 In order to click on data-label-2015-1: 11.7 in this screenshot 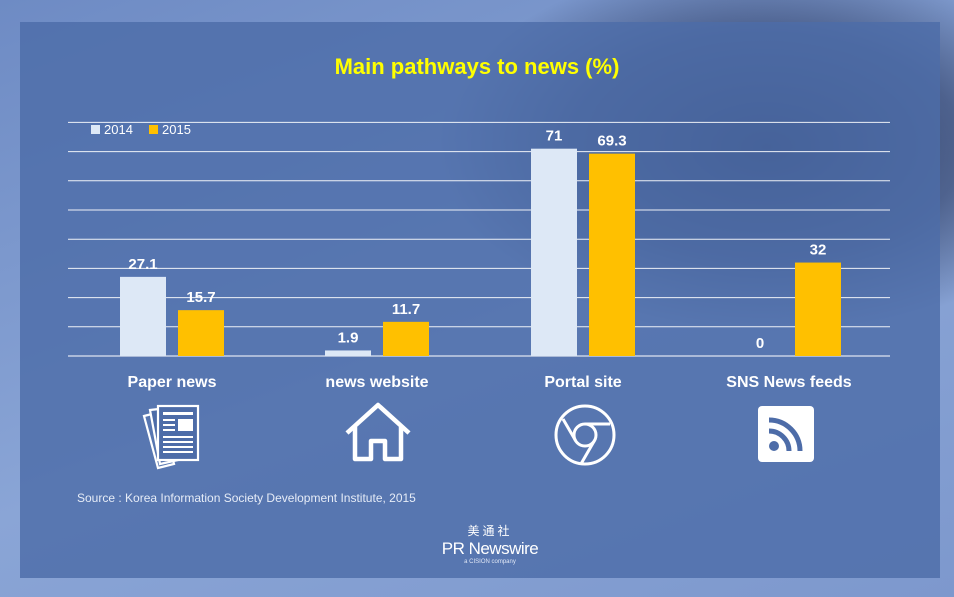, I will do `click(406, 309)`.